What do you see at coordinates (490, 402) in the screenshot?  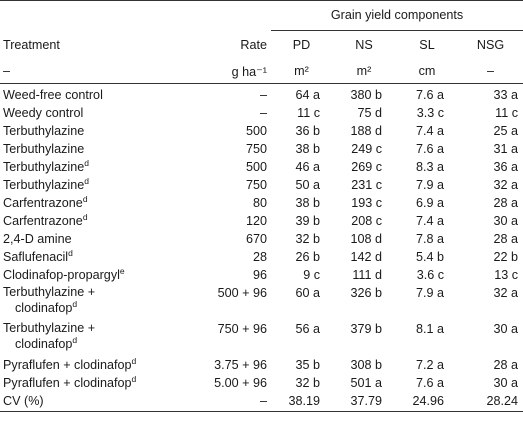 I see `cell-nsg: 28.24` at bounding box center [490, 402].